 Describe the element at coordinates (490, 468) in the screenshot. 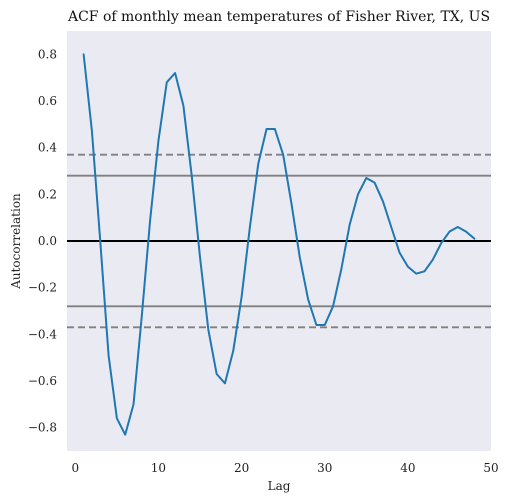

I see `x-tick-label: 50` at that location.